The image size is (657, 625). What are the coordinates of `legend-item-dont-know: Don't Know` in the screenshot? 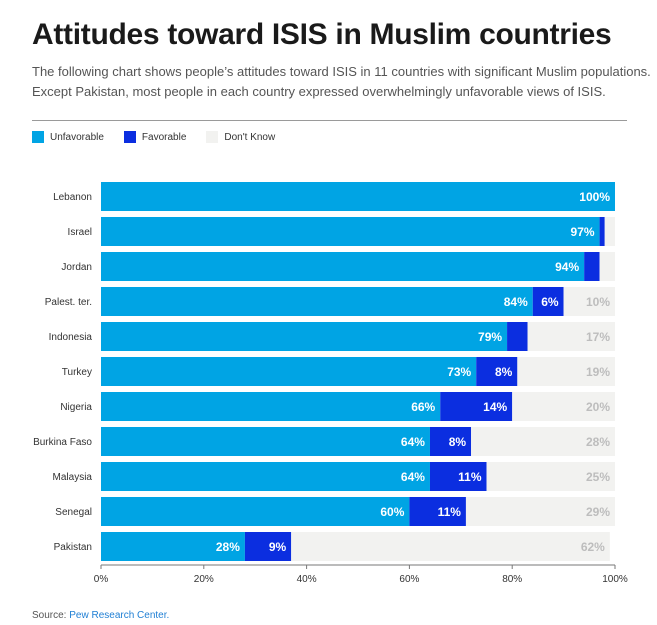 It's located at (240, 137).